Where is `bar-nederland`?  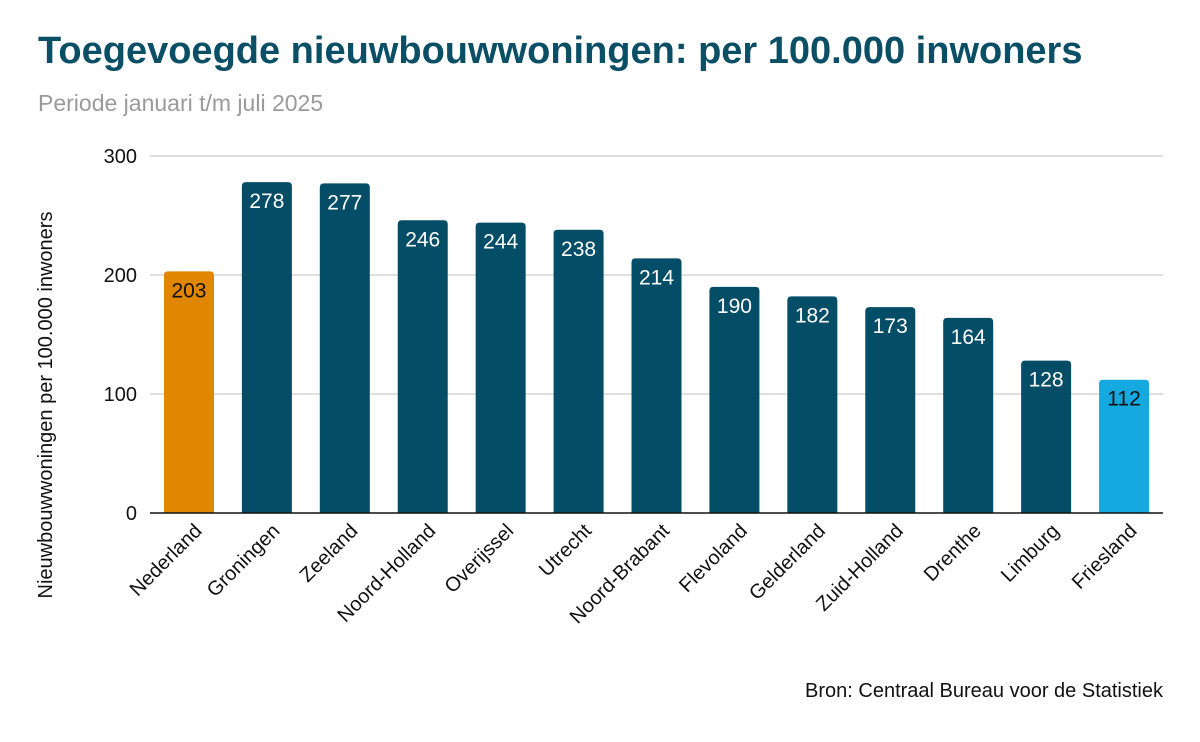 bar-nederland is located at coordinates (188, 392).